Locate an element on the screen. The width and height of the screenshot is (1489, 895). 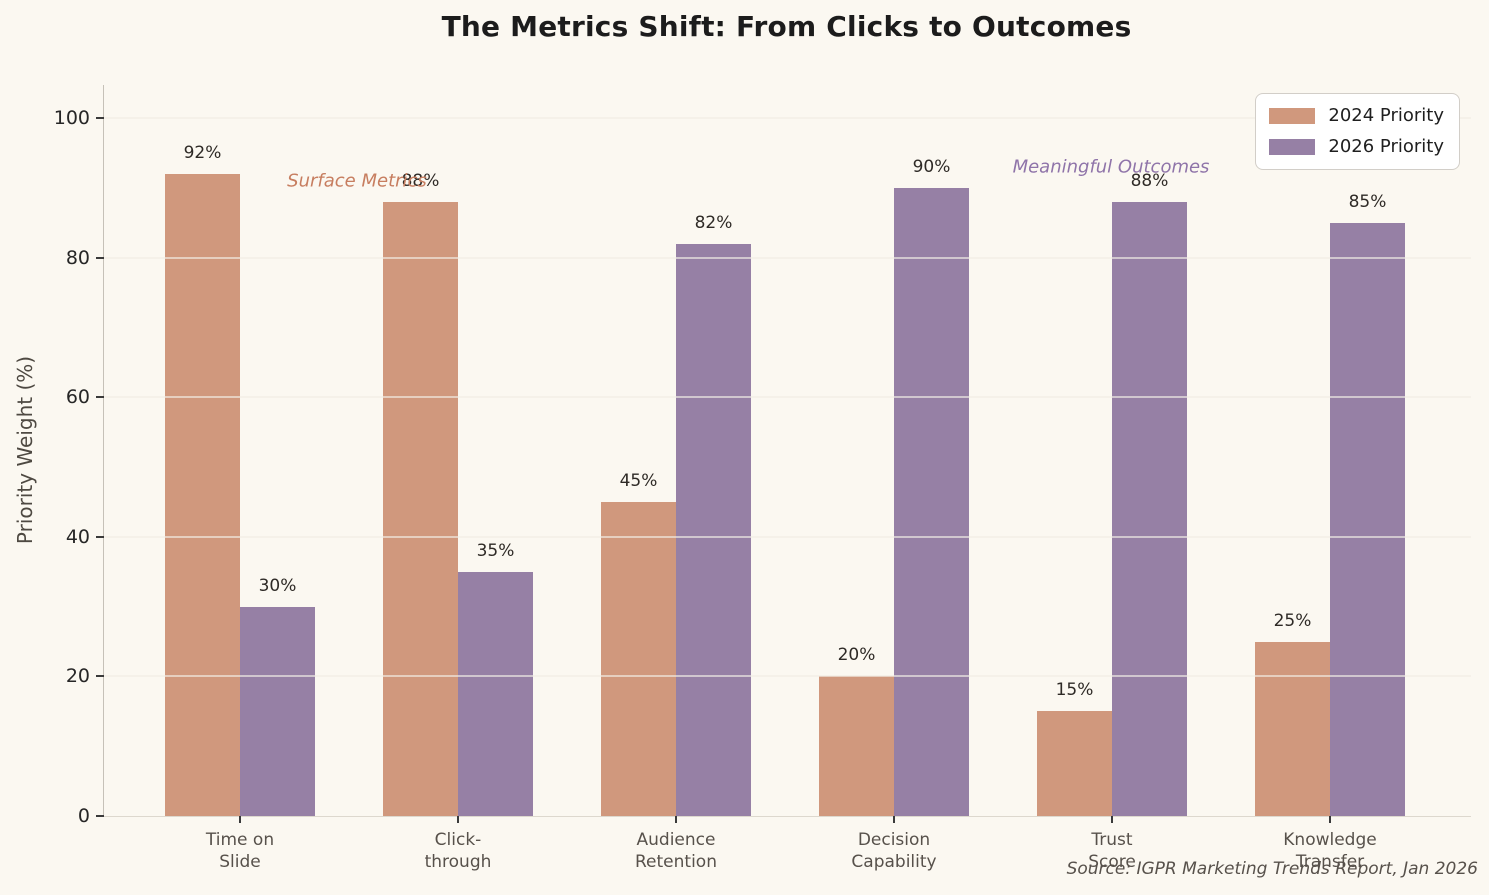
bar-value-label-2026-priority-time-on-slide: 30% is located at coordinates (277, 585).